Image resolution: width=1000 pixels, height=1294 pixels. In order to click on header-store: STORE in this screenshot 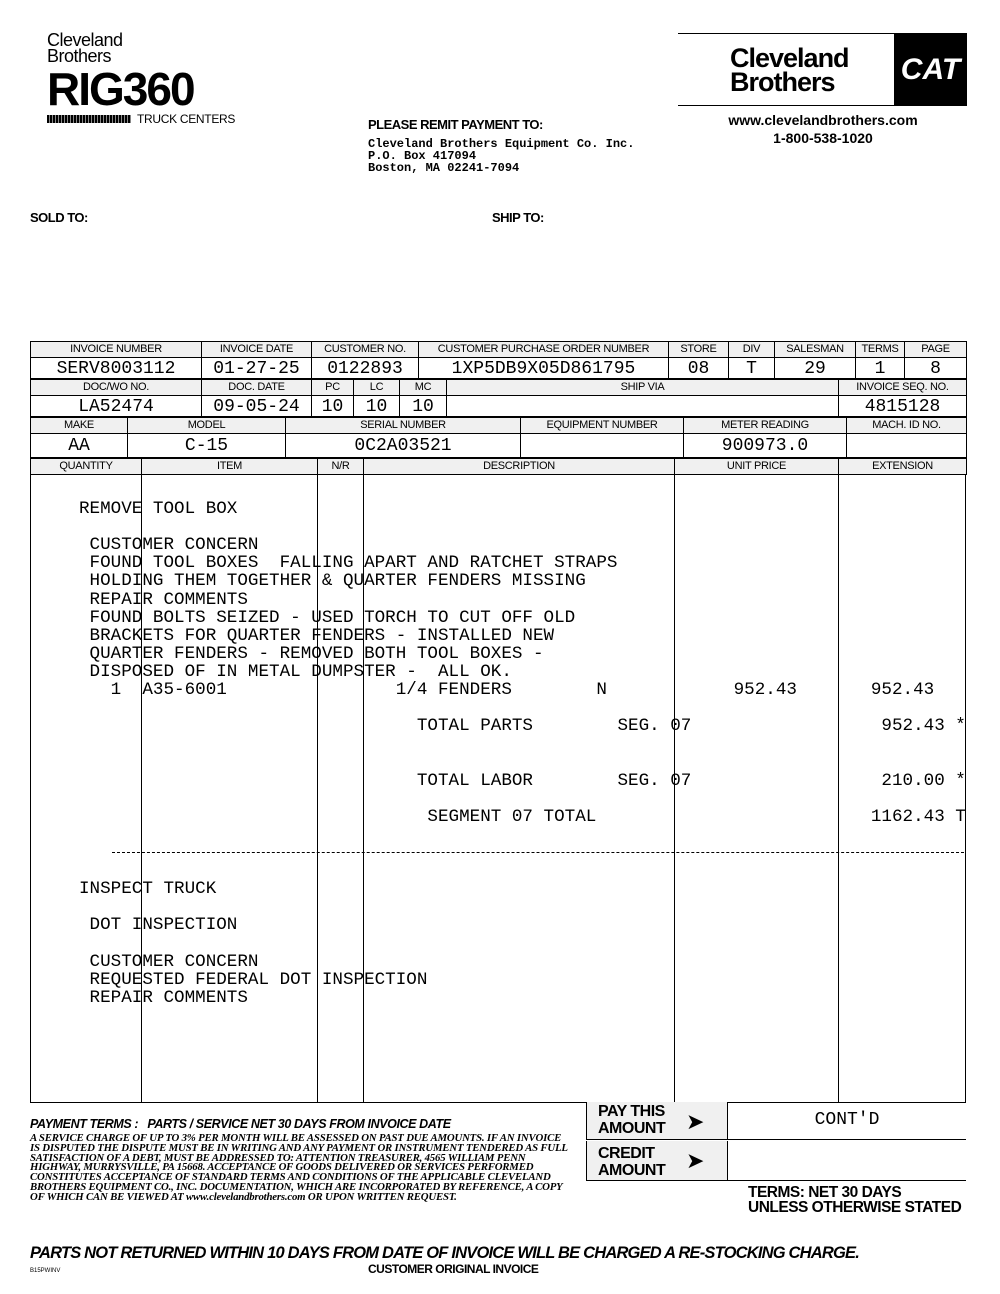, I will do `click(698, 349)`.